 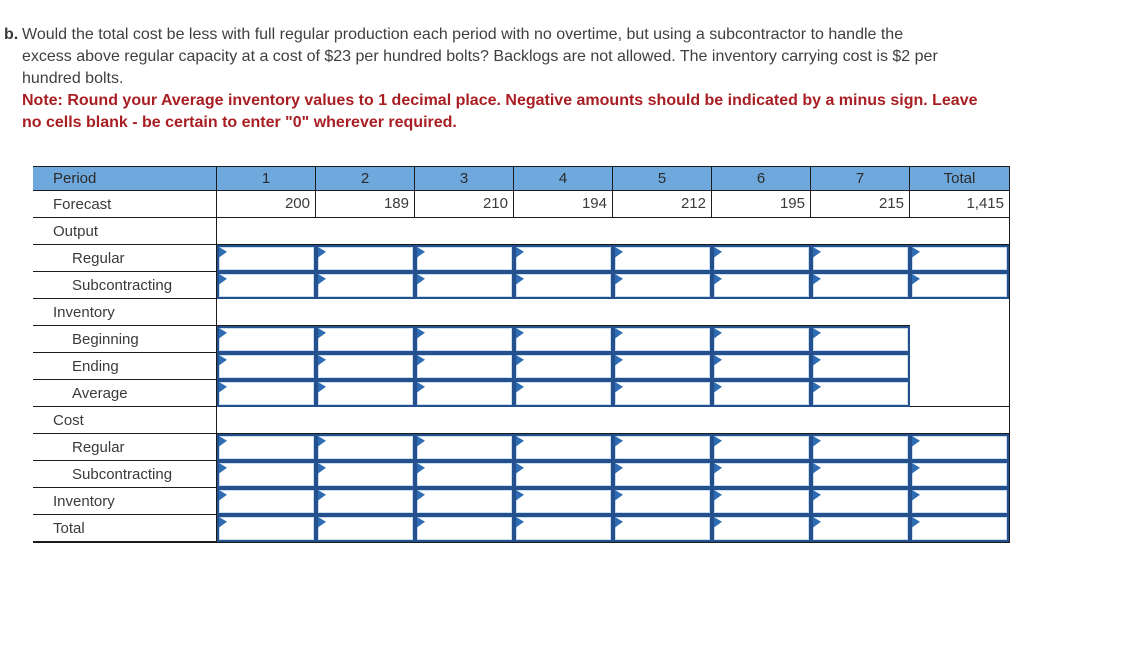 What do you see at coordinates (860, 179) in the screenshot?
I see `header-col: 7` at bounding box center [860, 179].